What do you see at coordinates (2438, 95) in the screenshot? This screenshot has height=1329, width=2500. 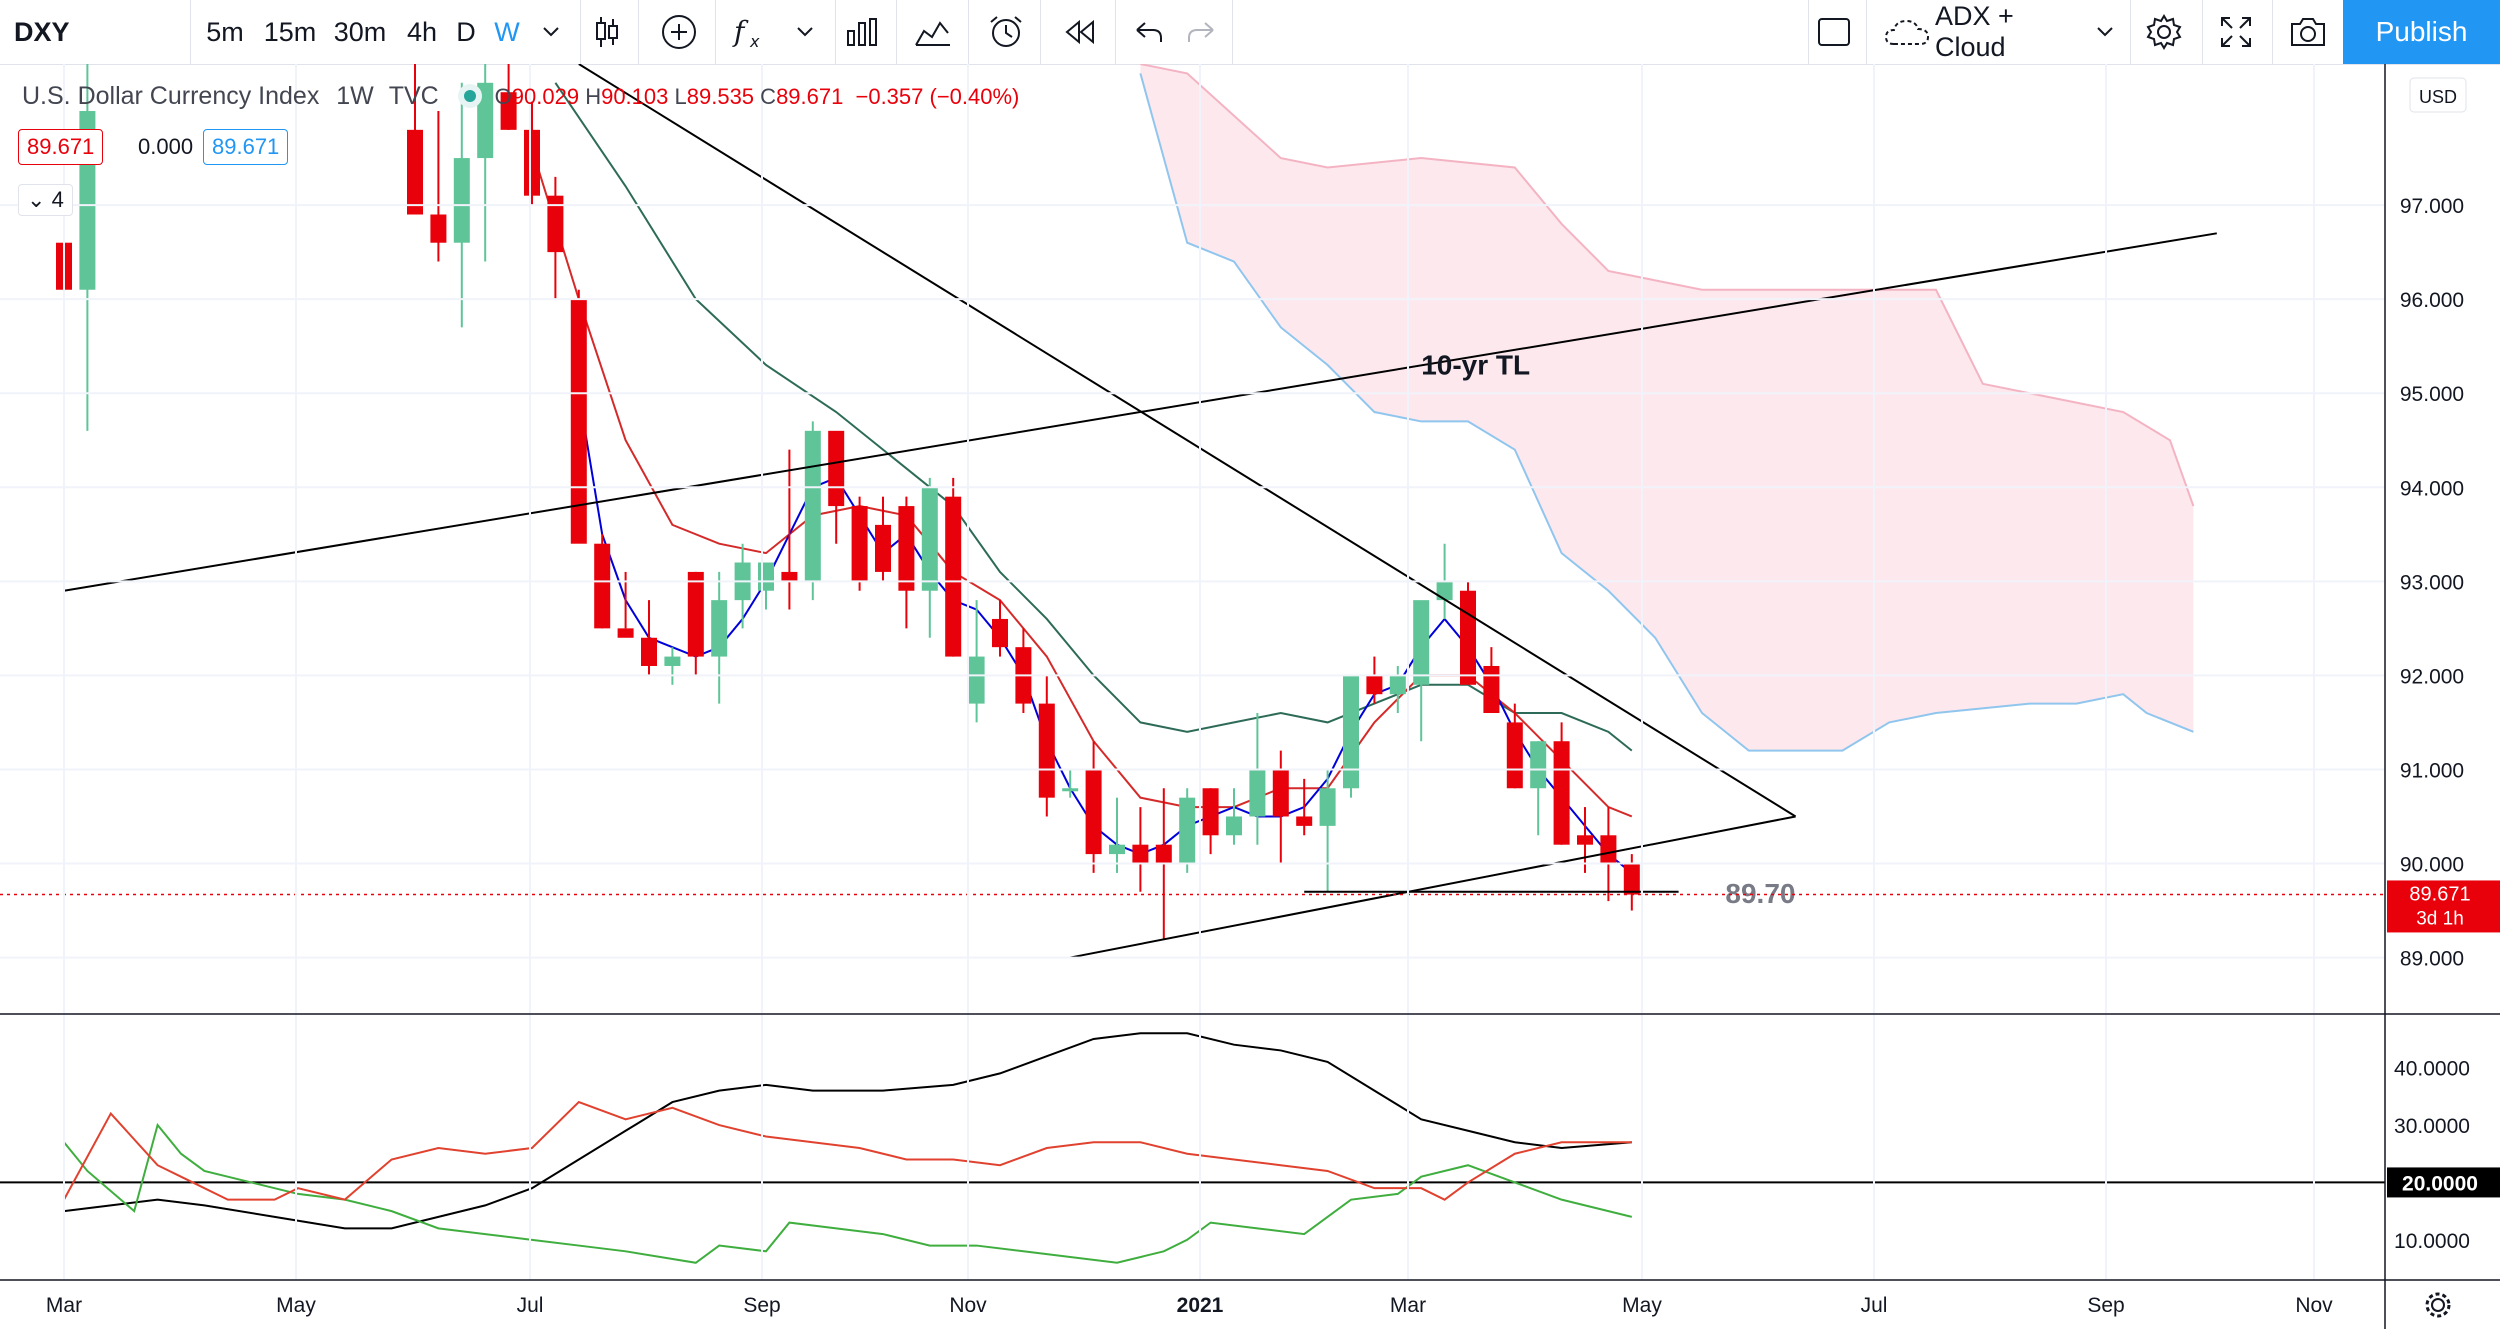 I see `currency-label-box` at bounding box center [2438, 95].